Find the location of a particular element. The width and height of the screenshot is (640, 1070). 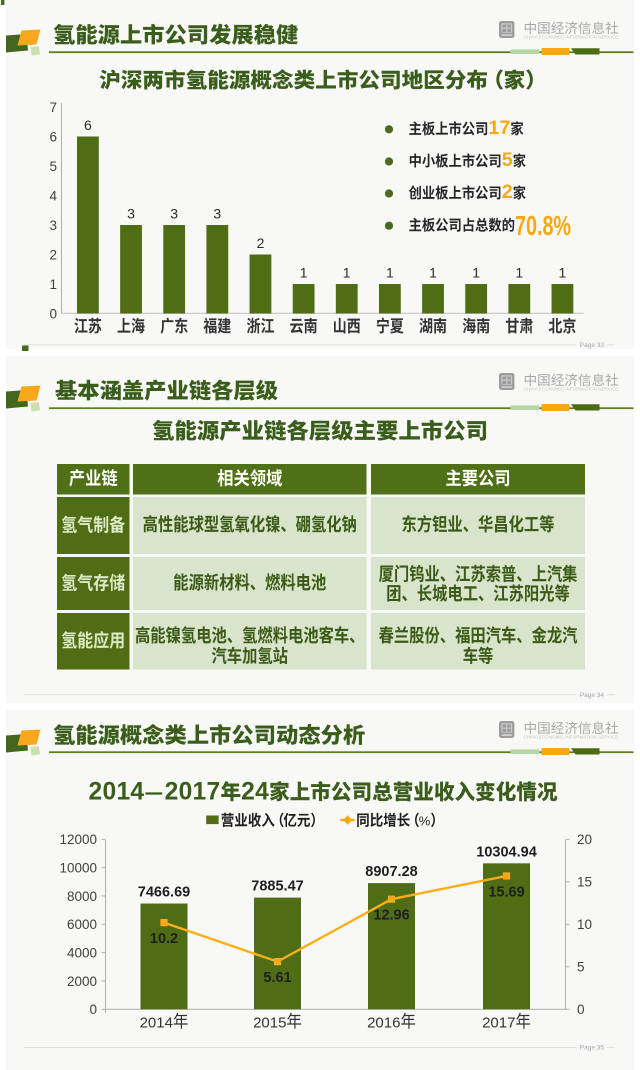

svg-text: 5.61 is located at coordinates (277, 978).